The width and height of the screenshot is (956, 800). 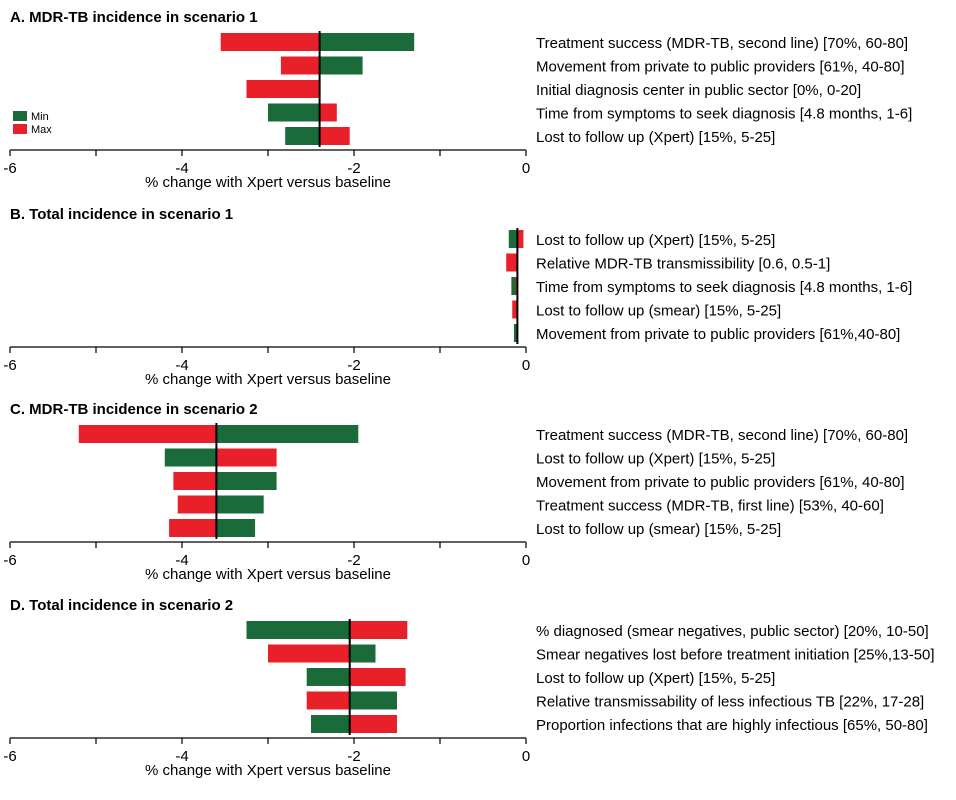 I want to click on legend-label-max: Max, so click(x=41, y=130).